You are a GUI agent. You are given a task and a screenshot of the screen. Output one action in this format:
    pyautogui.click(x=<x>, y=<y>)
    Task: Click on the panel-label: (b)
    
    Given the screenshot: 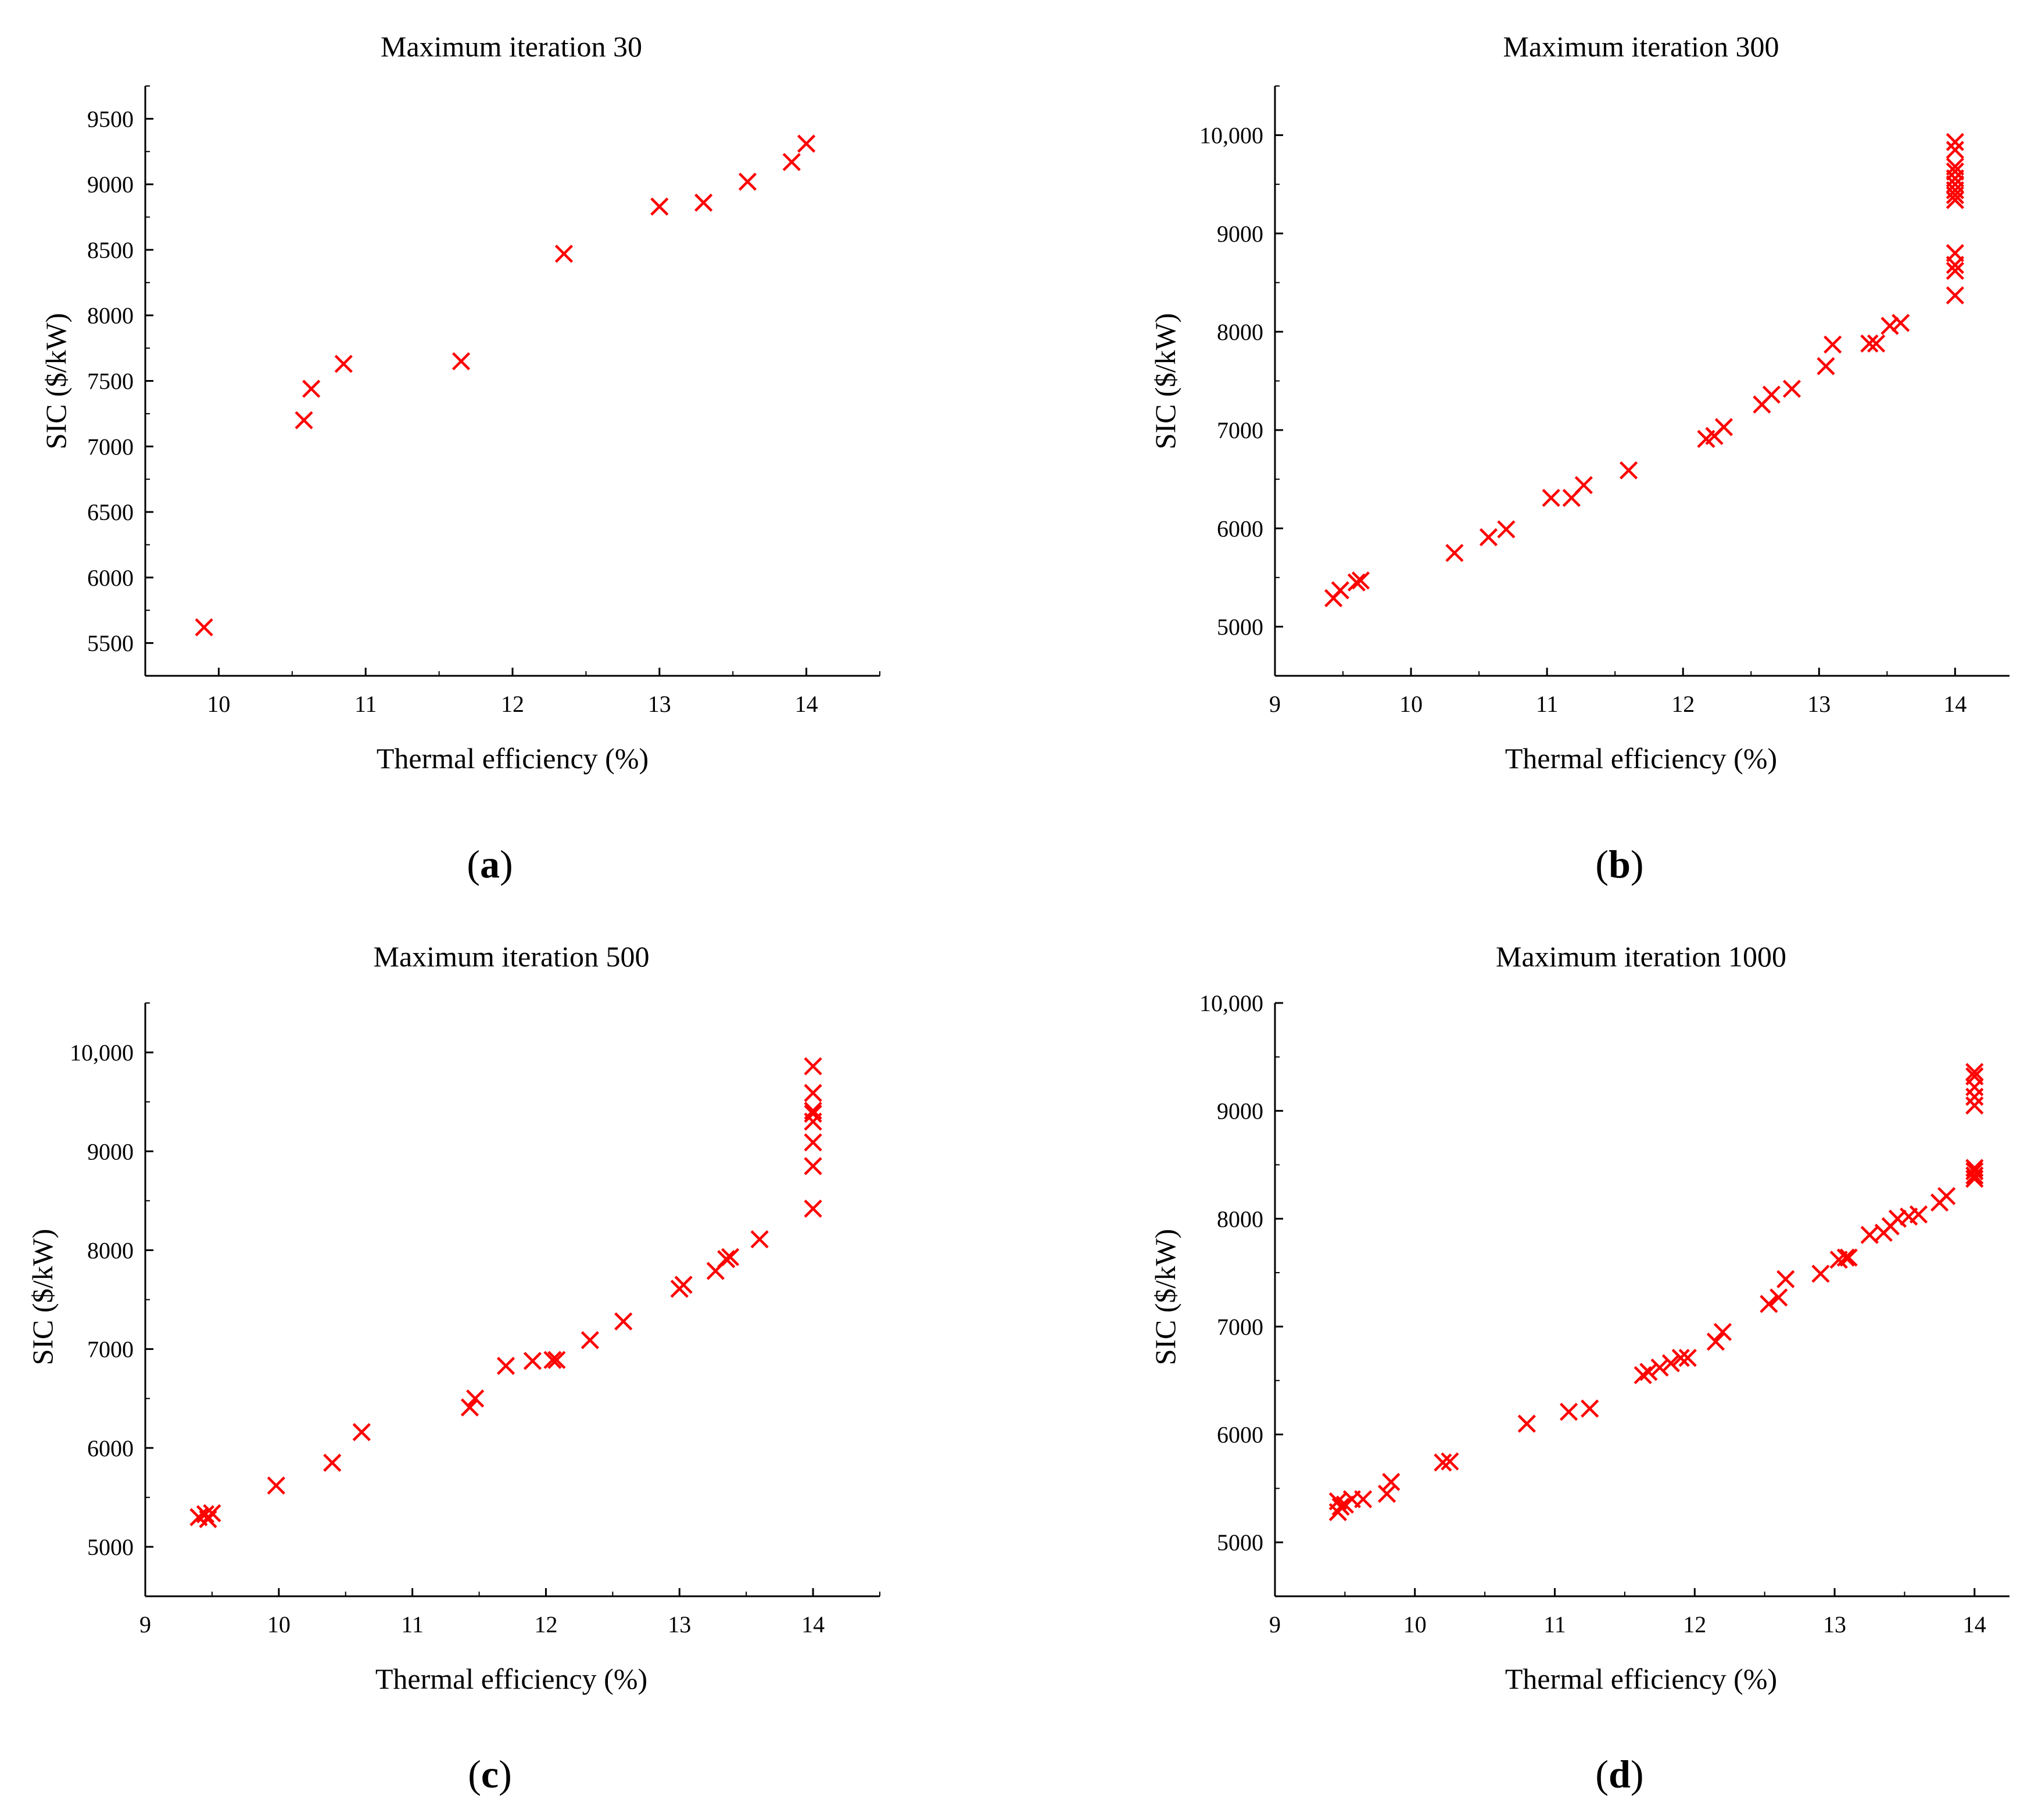 What is the action you would take?
    pyautogui.click(x=1619, y=864)
    